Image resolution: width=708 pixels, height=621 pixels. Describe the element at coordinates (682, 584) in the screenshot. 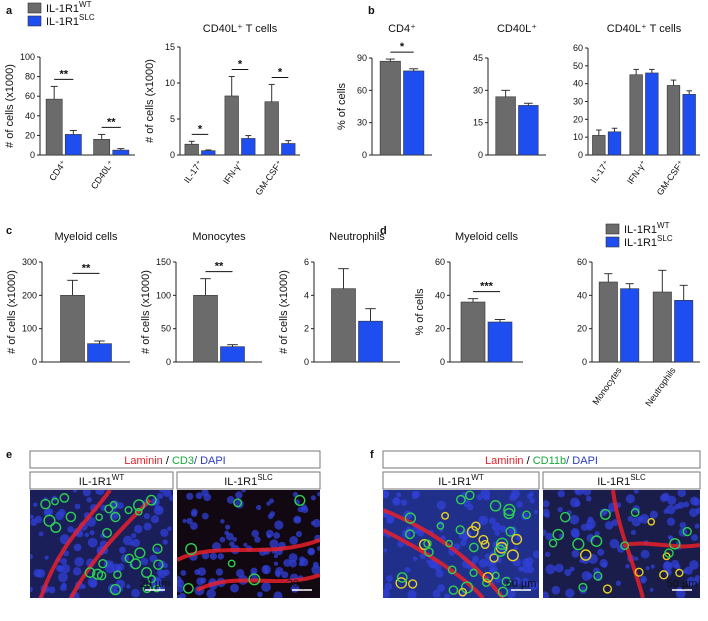

I see `scale-bar-label: 50 µm` at that location.